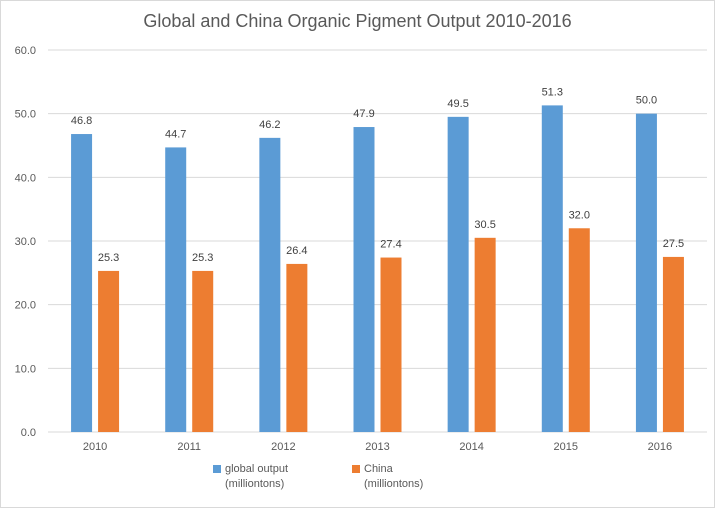  Describe the element at coordinates (28, 433) in the screenshot. I see `y-tick-label: 0.0` at that location.